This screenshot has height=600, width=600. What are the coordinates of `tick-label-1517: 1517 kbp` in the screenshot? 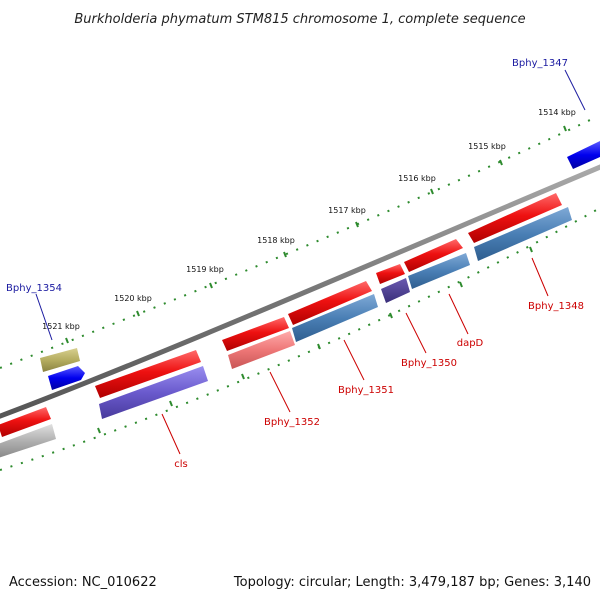 It's located at (347, 210).